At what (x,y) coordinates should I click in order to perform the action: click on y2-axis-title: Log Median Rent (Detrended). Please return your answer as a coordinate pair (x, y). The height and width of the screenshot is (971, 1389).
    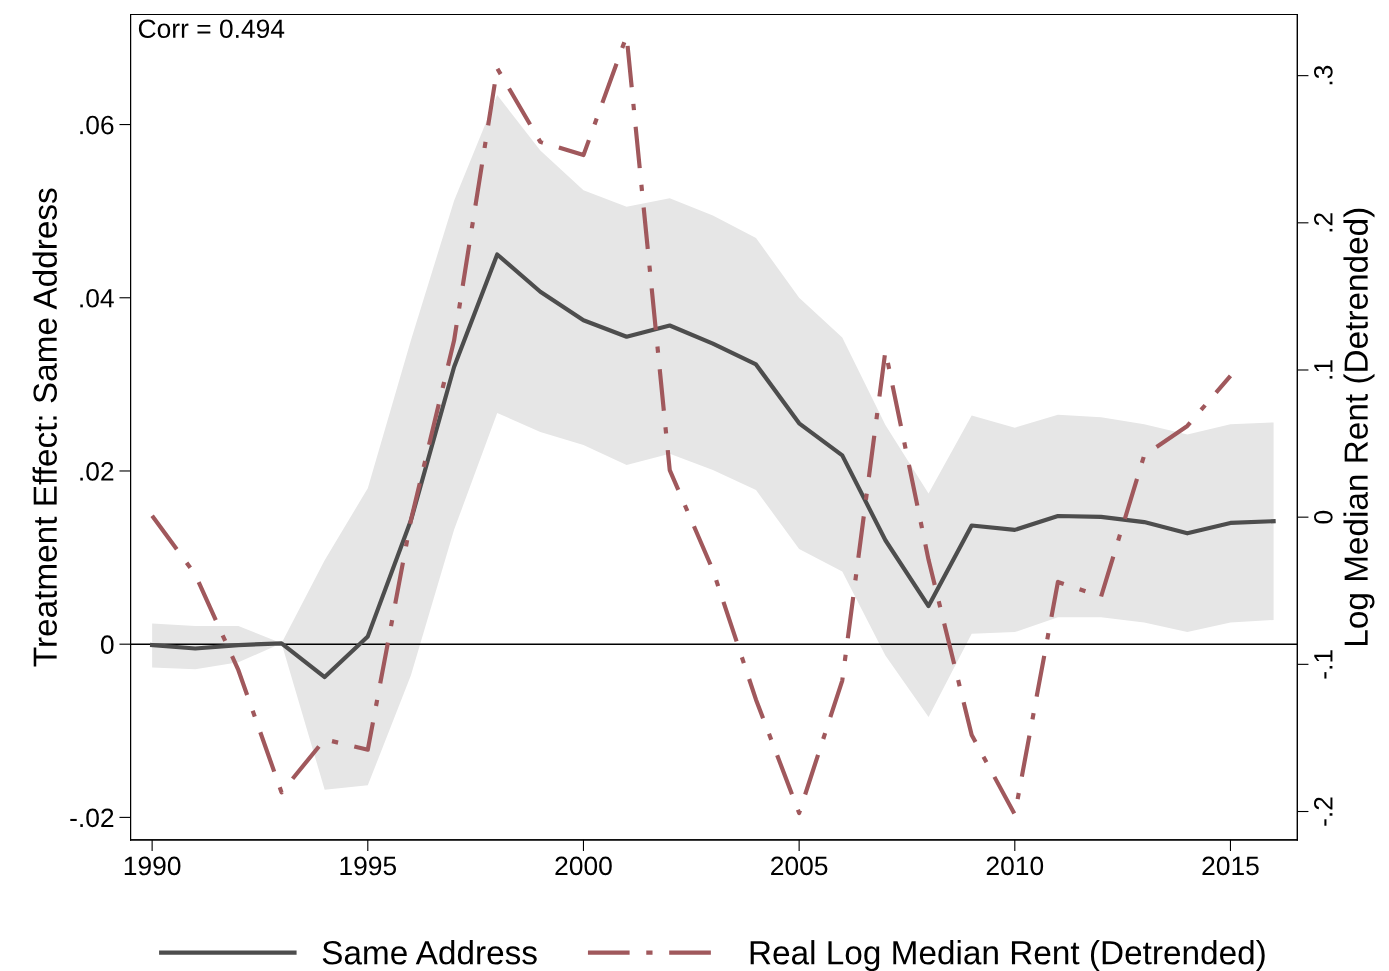
    Looking at the image, I should click on (1359, 426).